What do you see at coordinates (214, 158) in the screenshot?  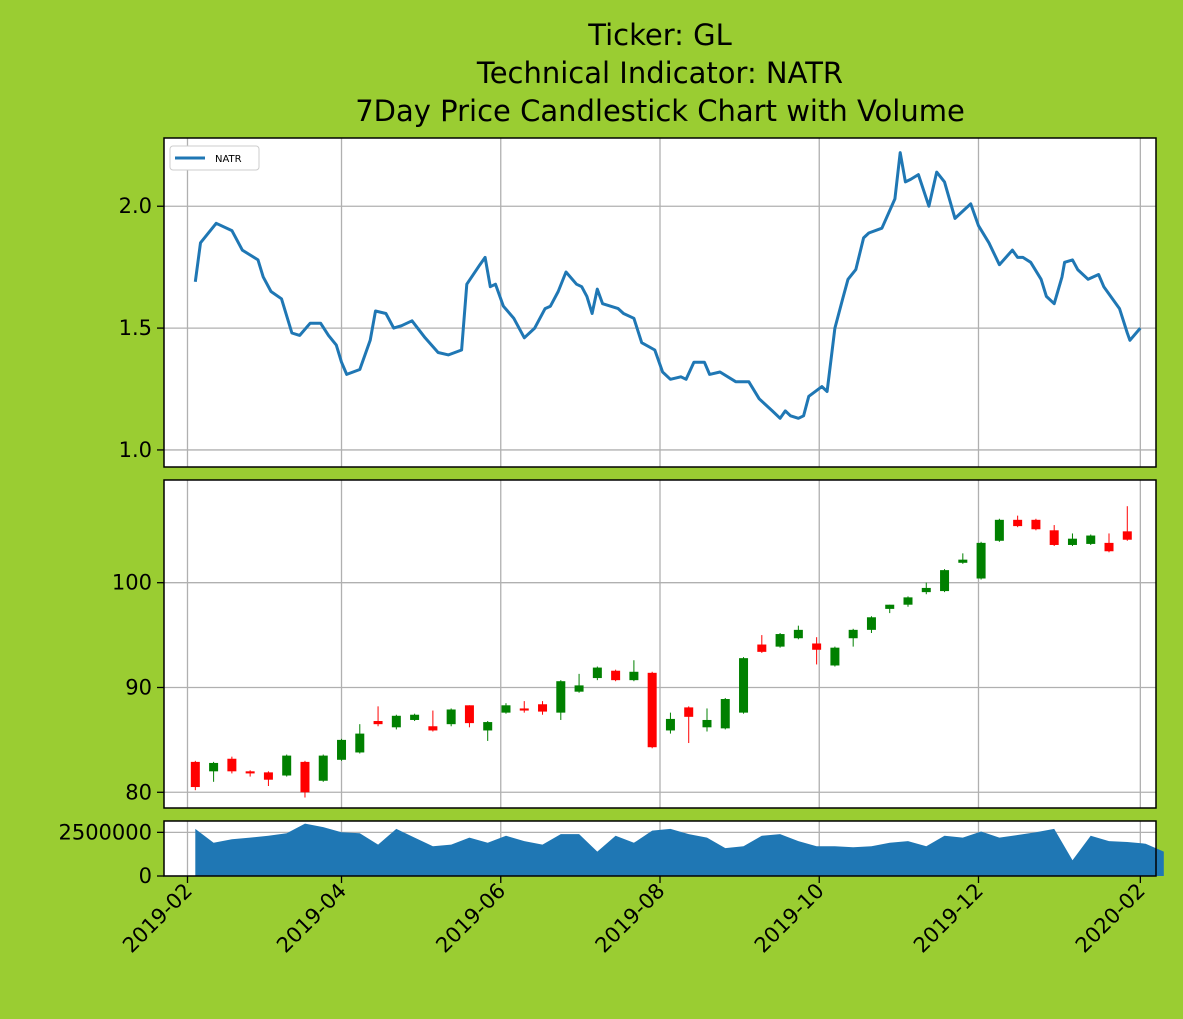 I see `legend: NATR` at bounding box center [214, 158].